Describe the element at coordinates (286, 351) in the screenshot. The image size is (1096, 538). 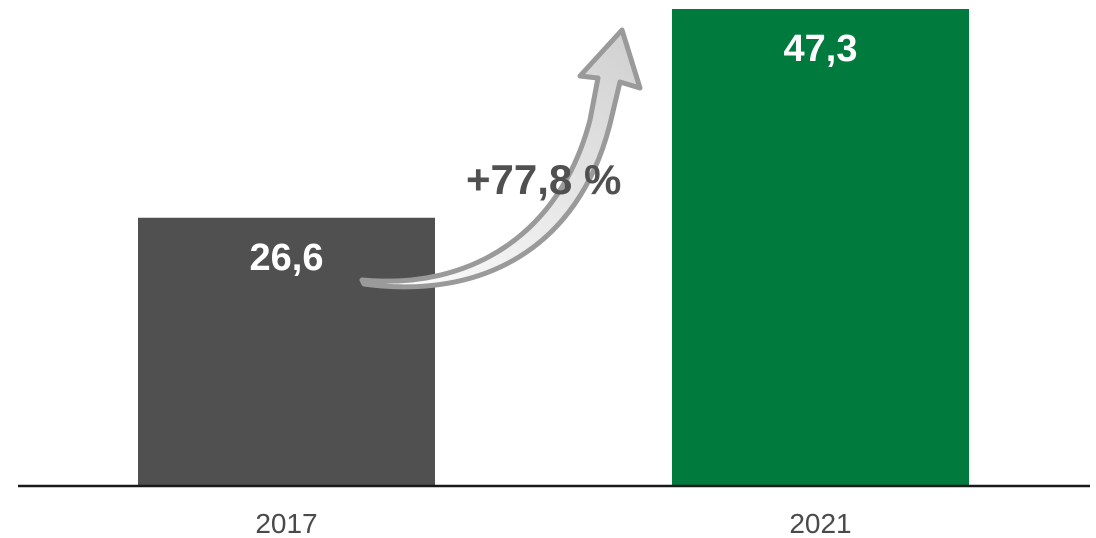
I see `bar-2017` at that location.